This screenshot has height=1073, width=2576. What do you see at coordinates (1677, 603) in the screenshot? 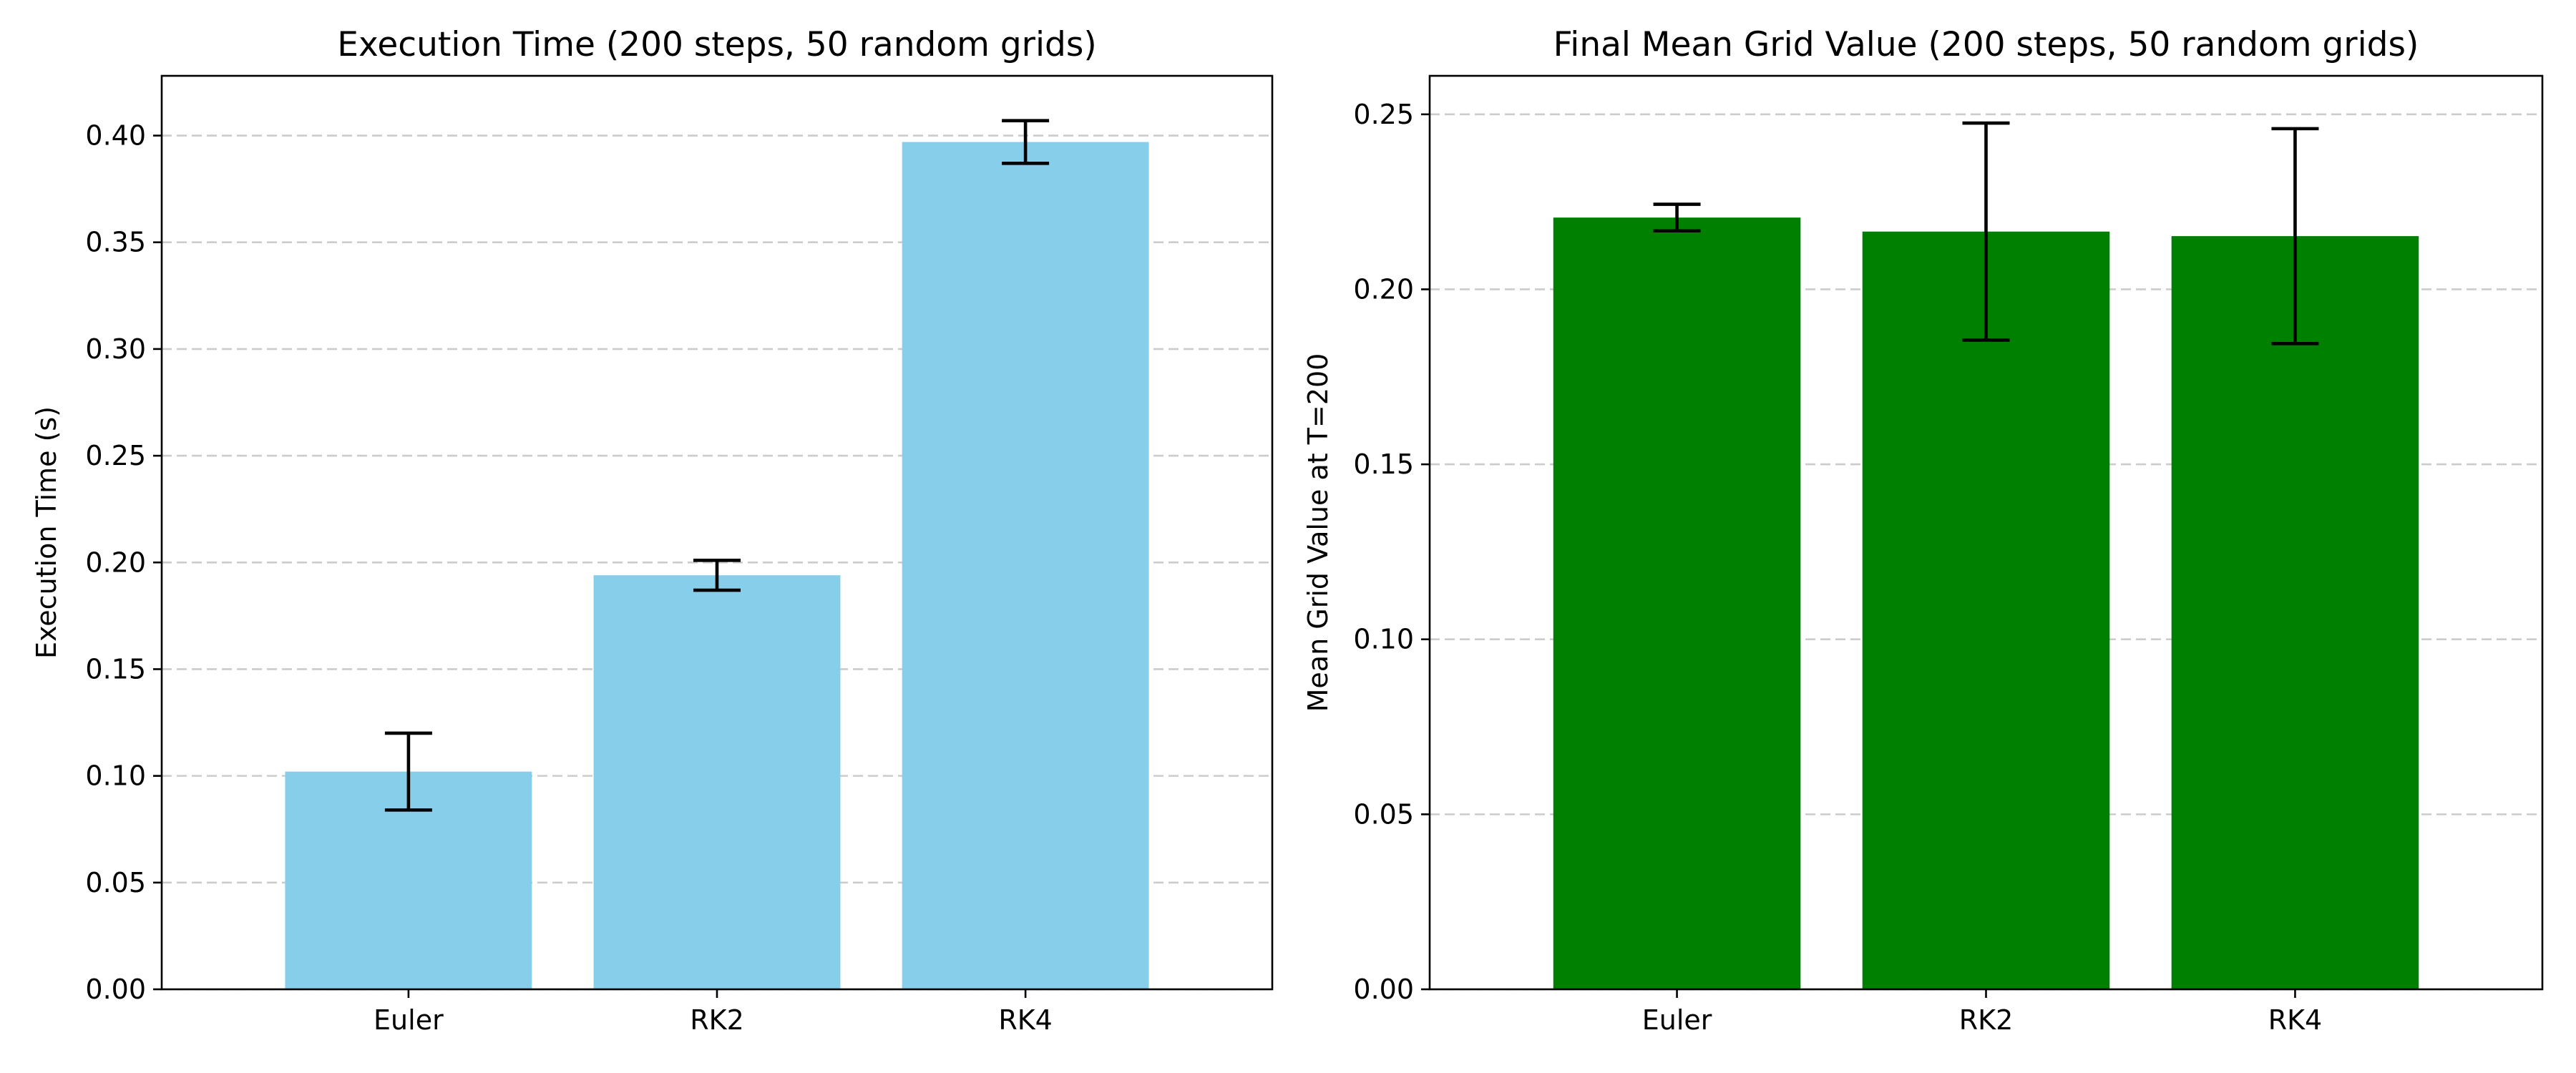
I see `bar-euler` at bounding box center [1677, 603].